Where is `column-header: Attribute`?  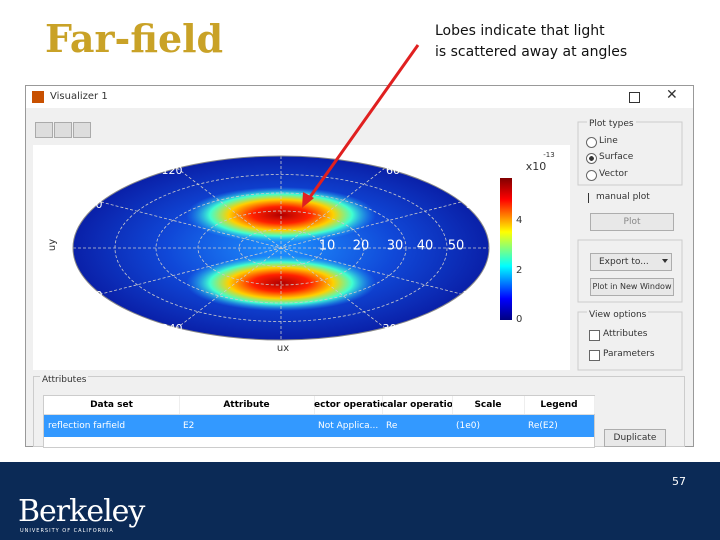 column-header: Attribute is located at coordinates (247, 405).